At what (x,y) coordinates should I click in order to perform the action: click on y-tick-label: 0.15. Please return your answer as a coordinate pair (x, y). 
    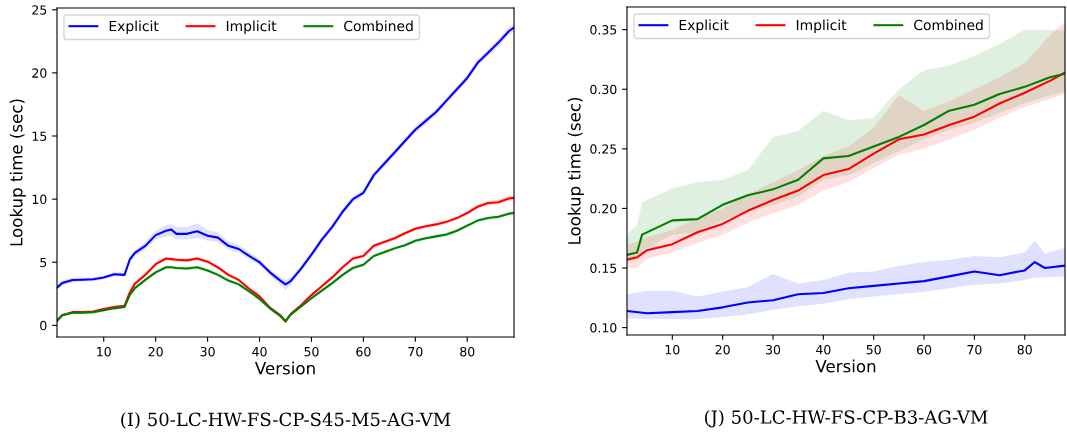
    Looking at the image, I should click on (603, 268).